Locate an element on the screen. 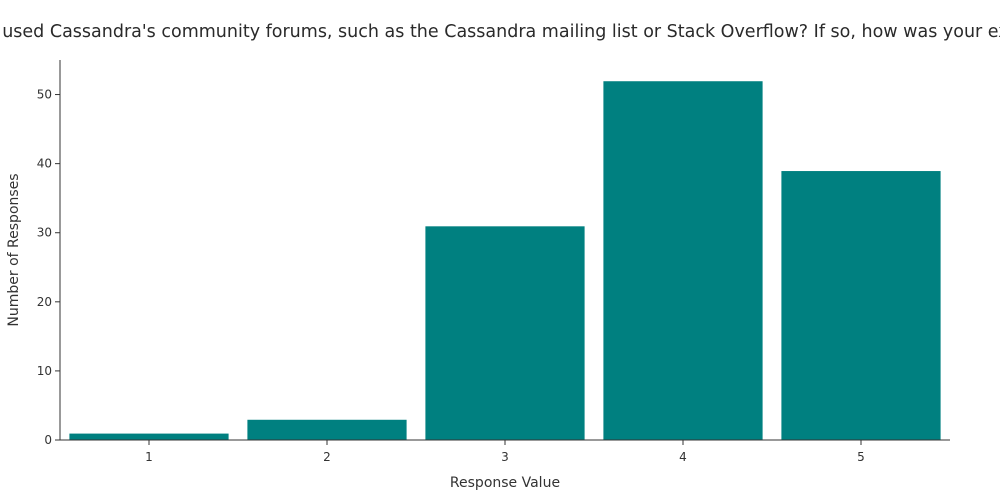  y-tick-label: 0 is located at coordinates (48, 440).